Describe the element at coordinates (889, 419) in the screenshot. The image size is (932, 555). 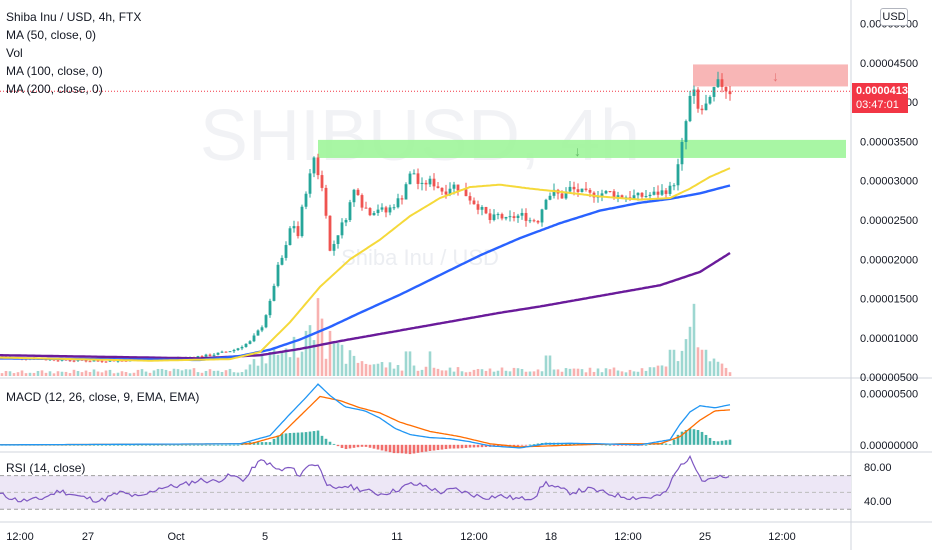
I see `macd-axis: 0.00000500 0.00000000` at that location.